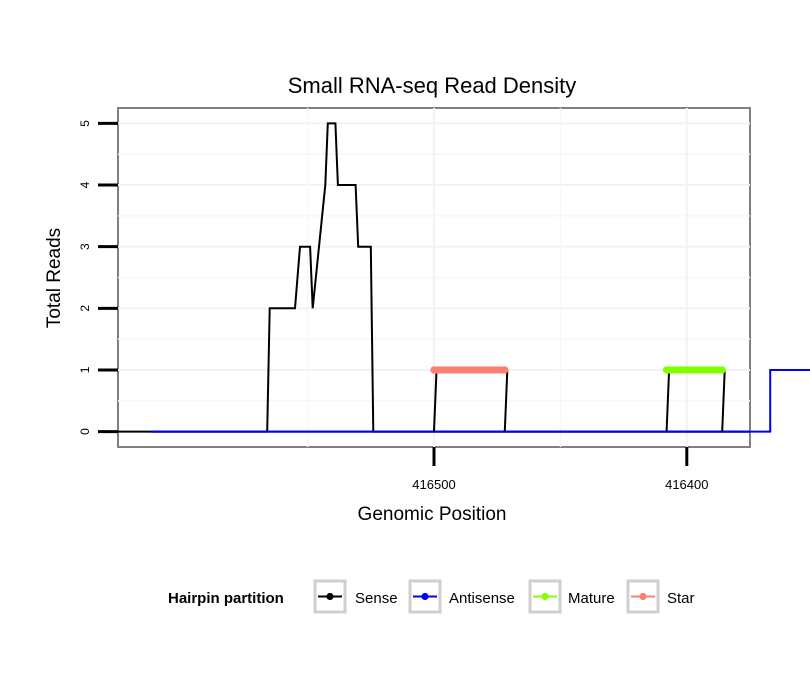  I want to click on legend-label-mature: Mature, so click(591, 598).